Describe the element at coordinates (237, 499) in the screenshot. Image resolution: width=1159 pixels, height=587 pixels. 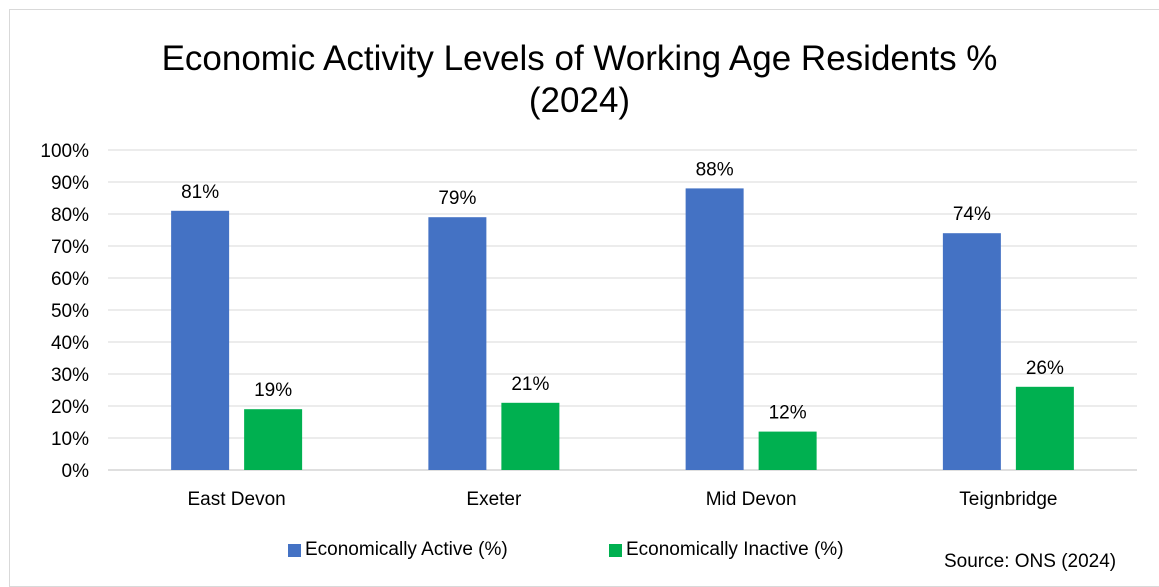
I see `x-tick-label: East Devon` at that location.